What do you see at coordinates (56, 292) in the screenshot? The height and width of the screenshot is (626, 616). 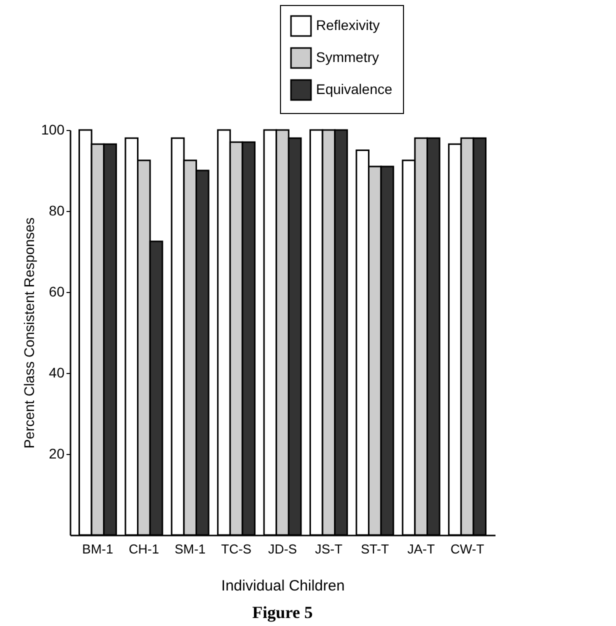 I see `y-tick-label: 60` at bounding box center [56, 292].